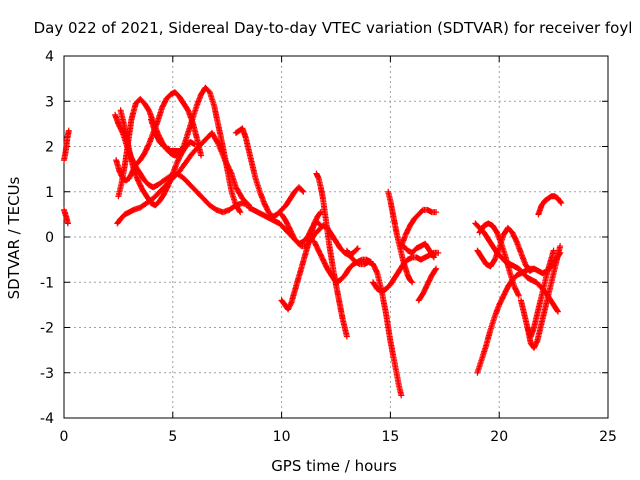 The image size is (640, 480). Describe the element at coordinates (49, 102) in the screenshot. I see `y-tick-label: 3` at that location.